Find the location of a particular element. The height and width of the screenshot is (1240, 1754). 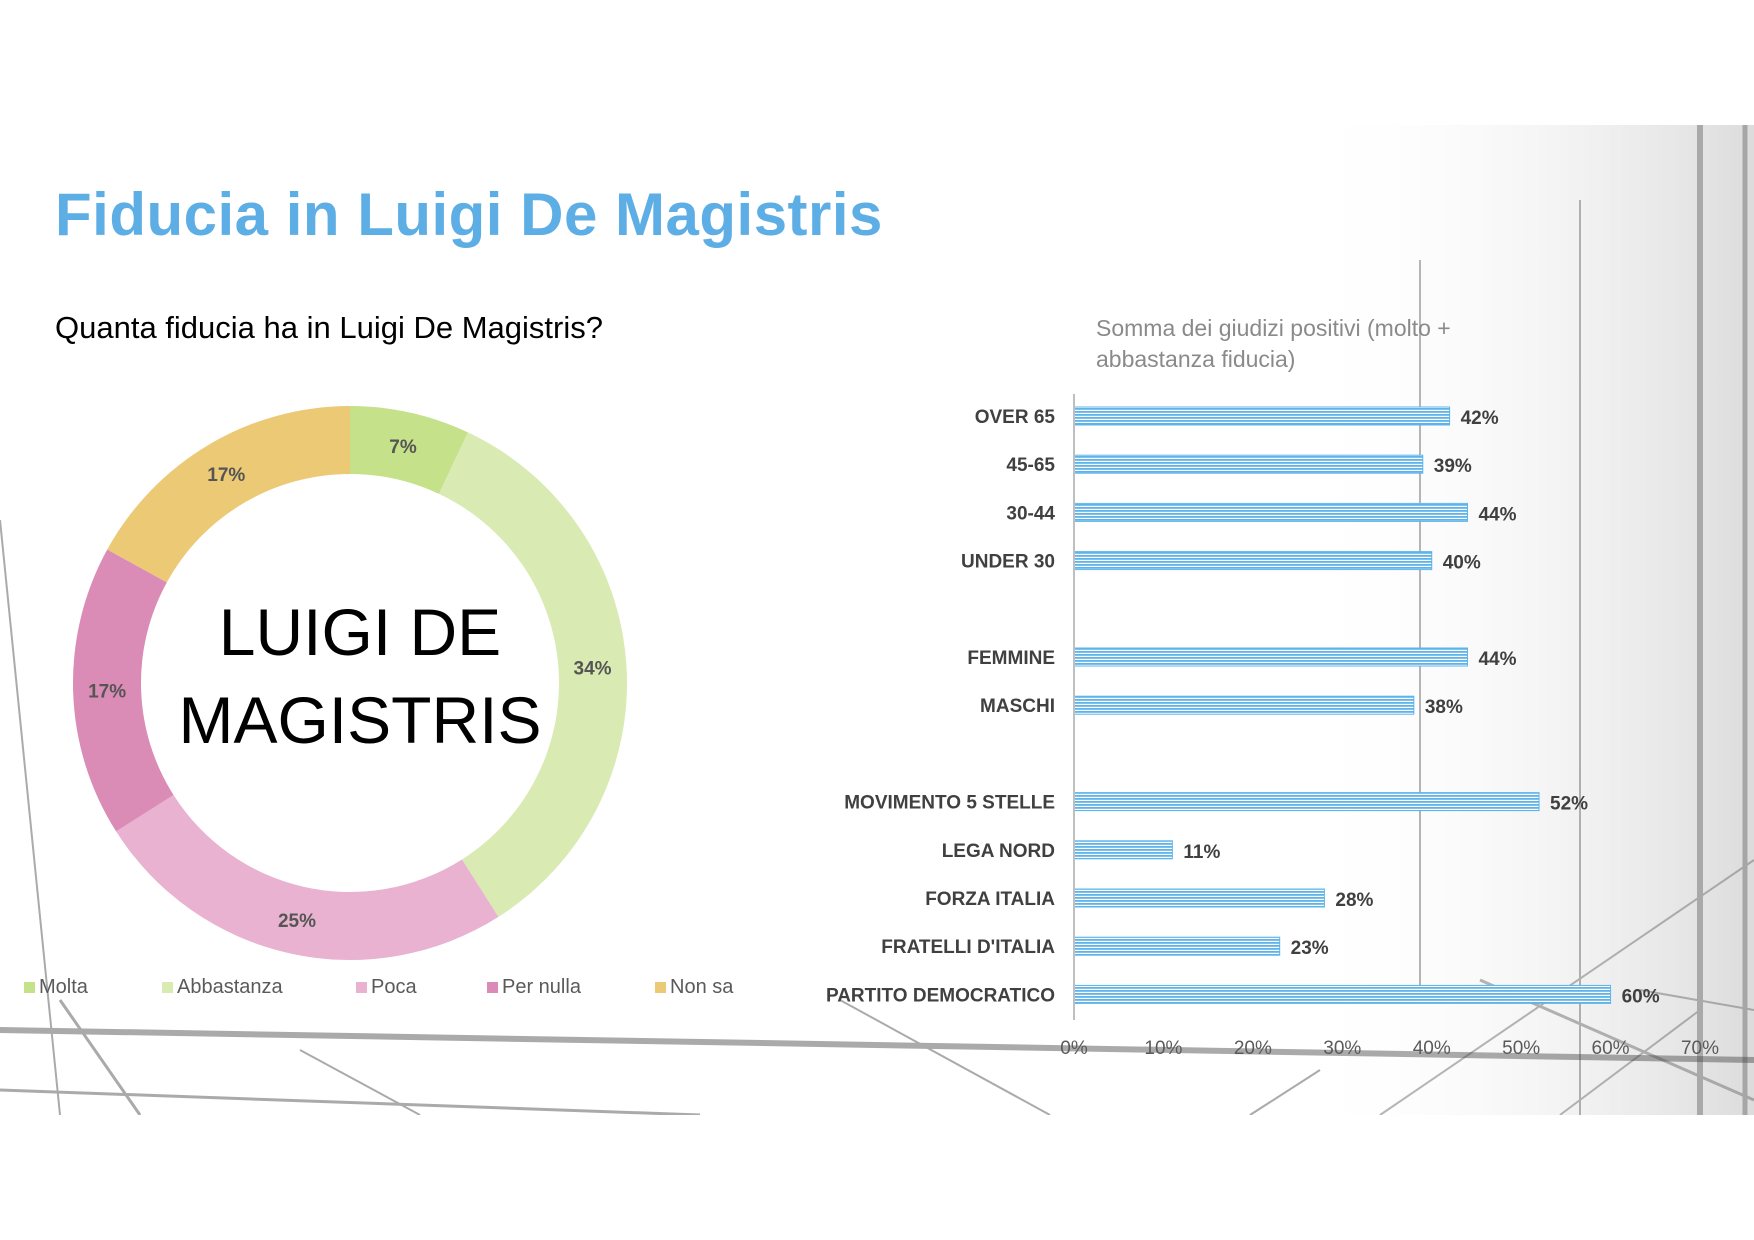

x-tick-label: 70% is located at coordinates (1700, 1048).